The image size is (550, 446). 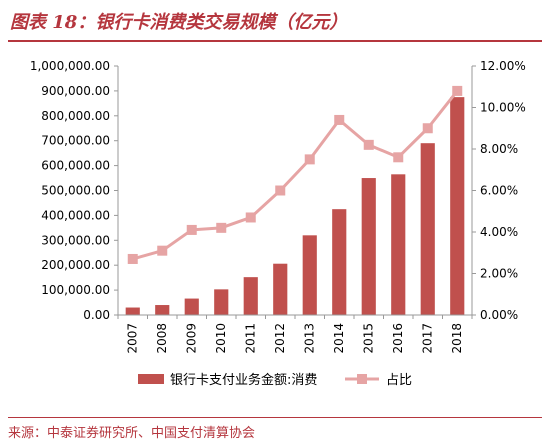 I want to click on line-point-2011, so click(x=250, y=217).